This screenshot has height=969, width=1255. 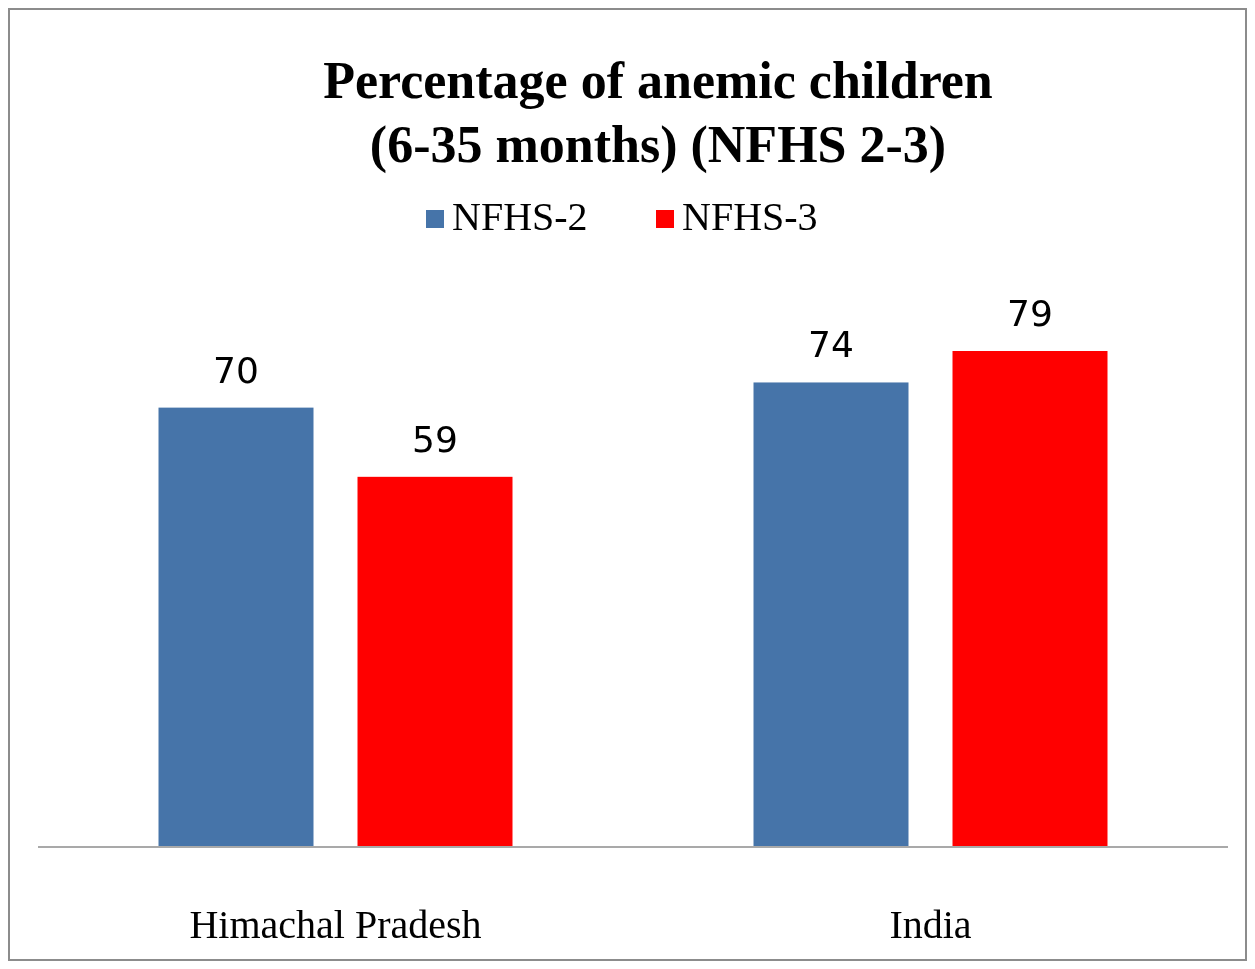 What do you see at coordinates (435, 439) in the screenshot?
I see `data-label: 59` at bounding box center [435, 439].